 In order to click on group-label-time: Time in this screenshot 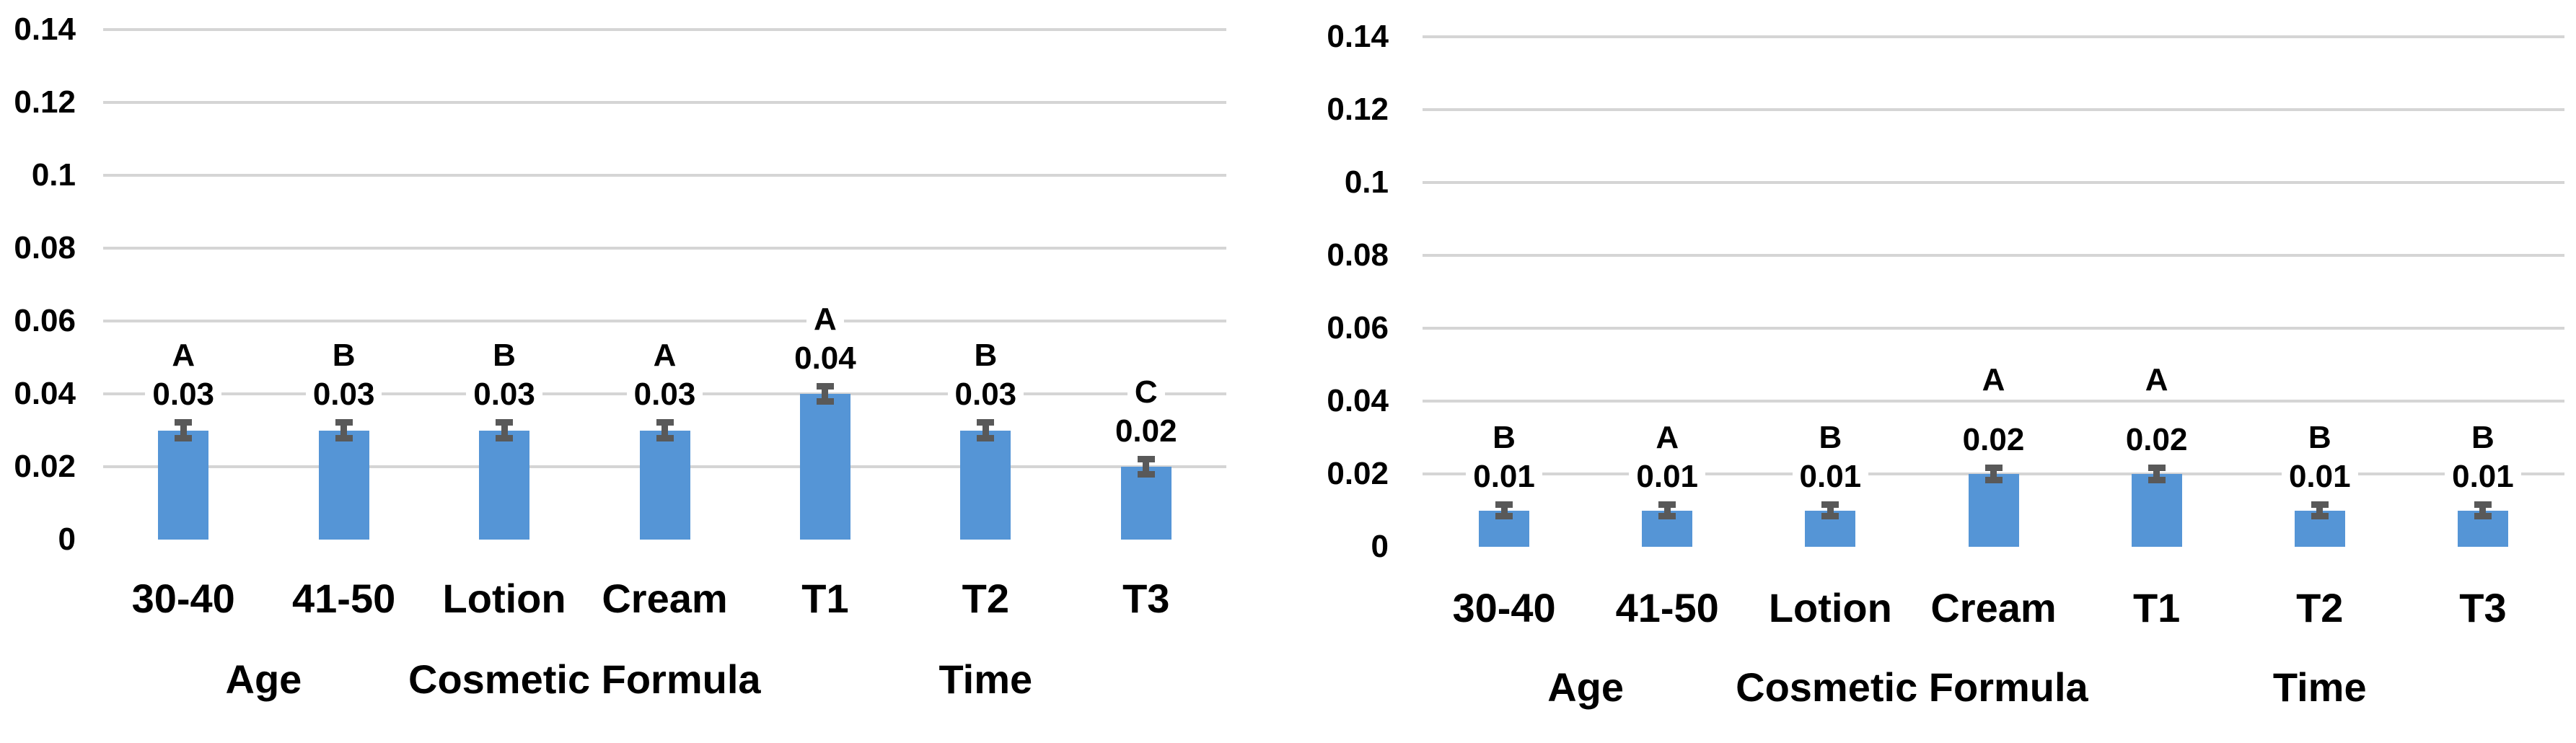, I will do `click(2319, 687)`.